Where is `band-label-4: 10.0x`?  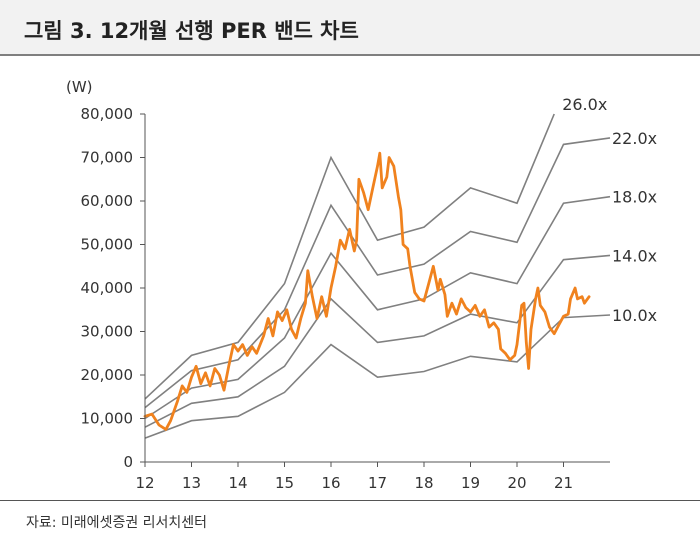 band-label-4: 10.0x is located at coordinates (634, 315).